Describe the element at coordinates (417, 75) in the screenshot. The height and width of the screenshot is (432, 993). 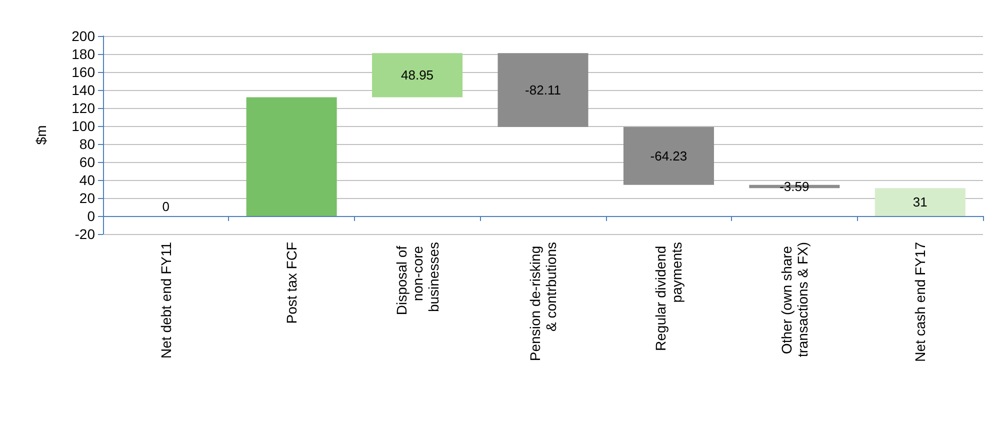
I see `data-label: 48.95` at that location.